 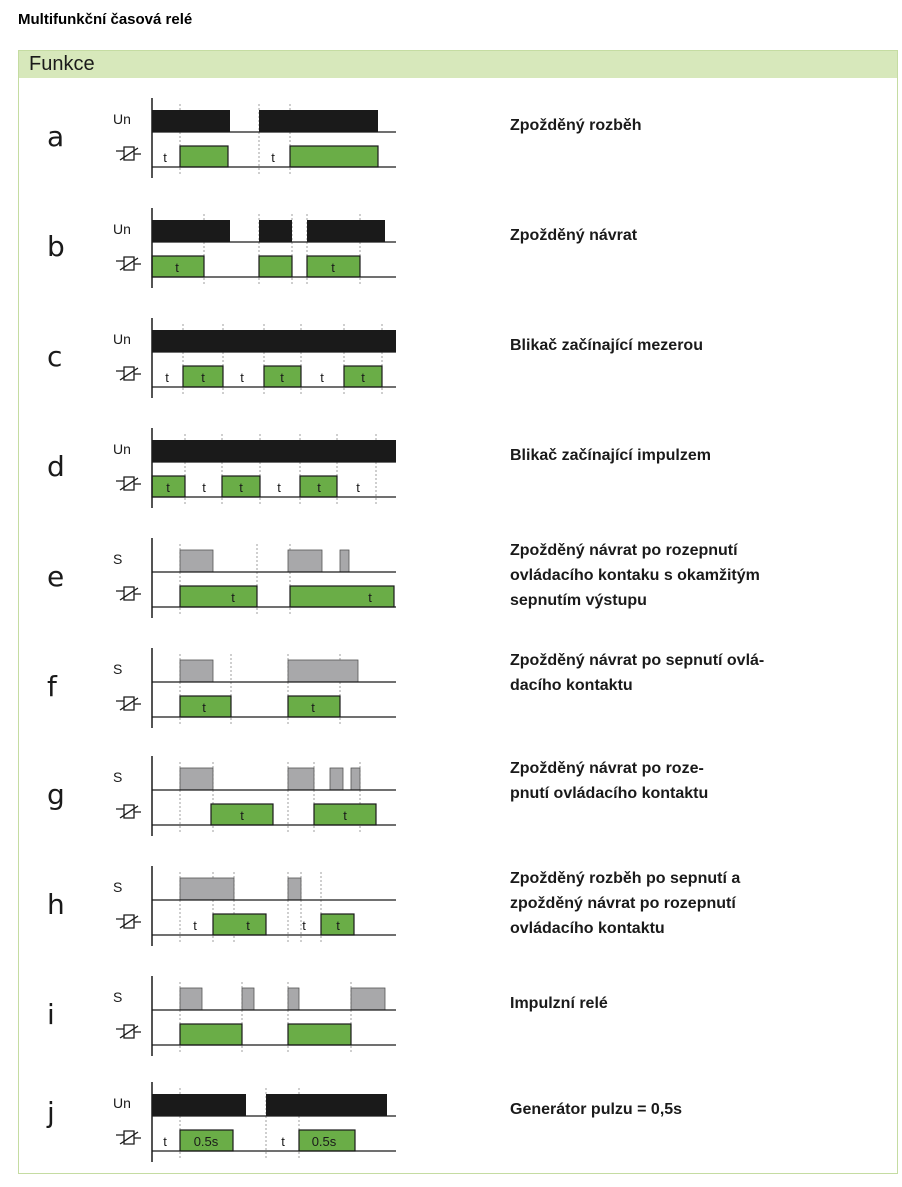 I want to click on function-row-c: c Blikač začínající mezerou Un t t t t t t, so click(x=440, y=370).